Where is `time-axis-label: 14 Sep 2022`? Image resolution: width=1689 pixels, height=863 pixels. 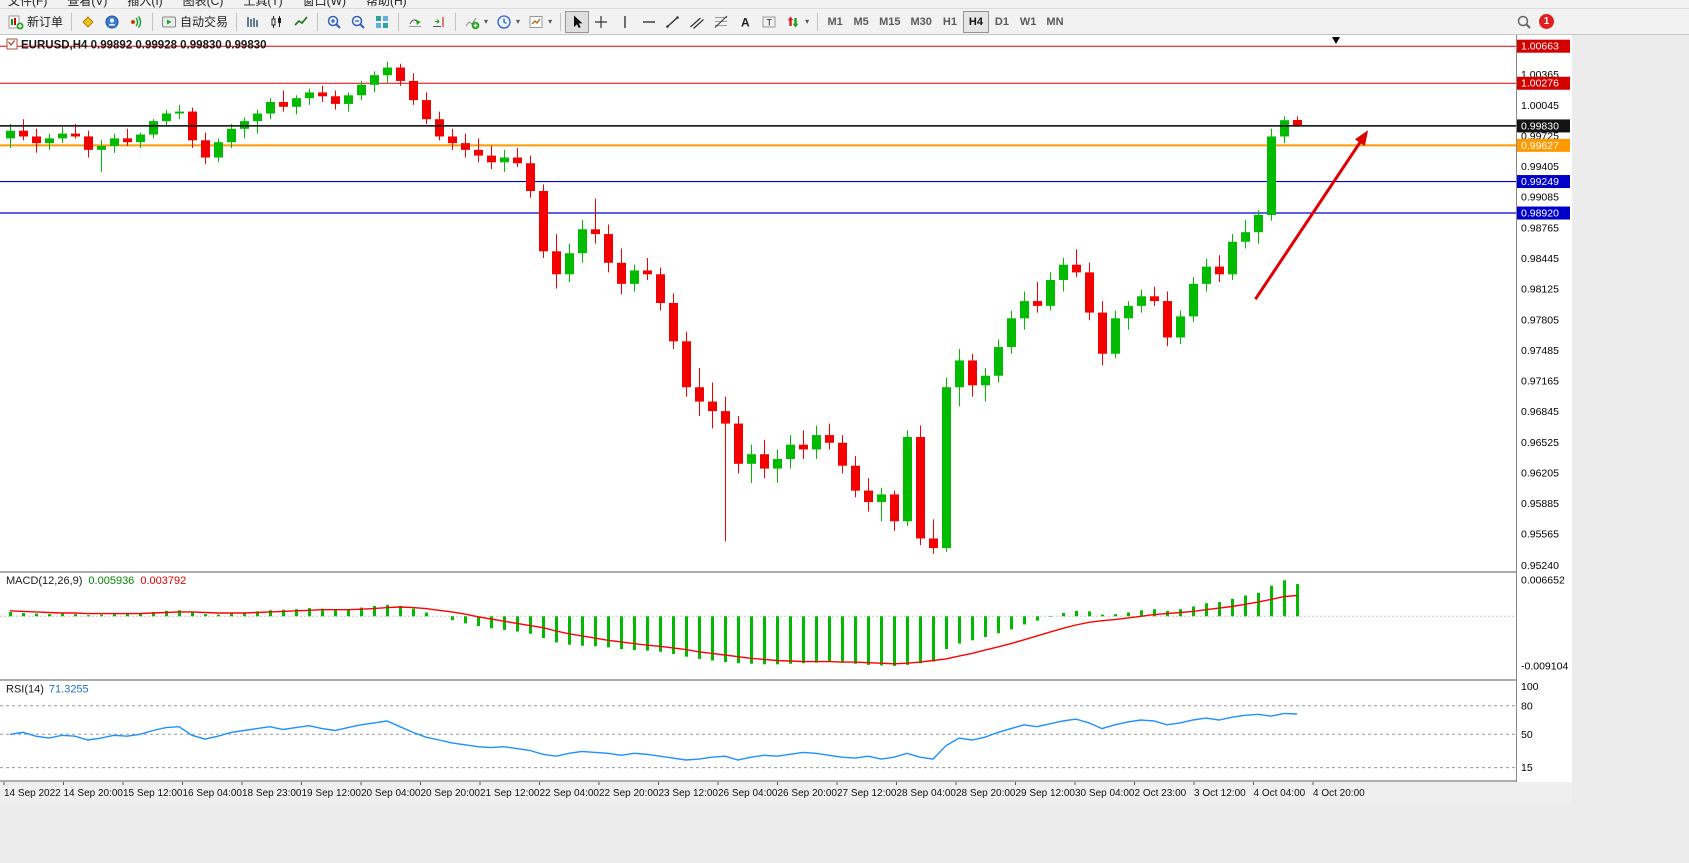
time-axis-label: 14 Sep 2022 is located at coordinates (32, 793).